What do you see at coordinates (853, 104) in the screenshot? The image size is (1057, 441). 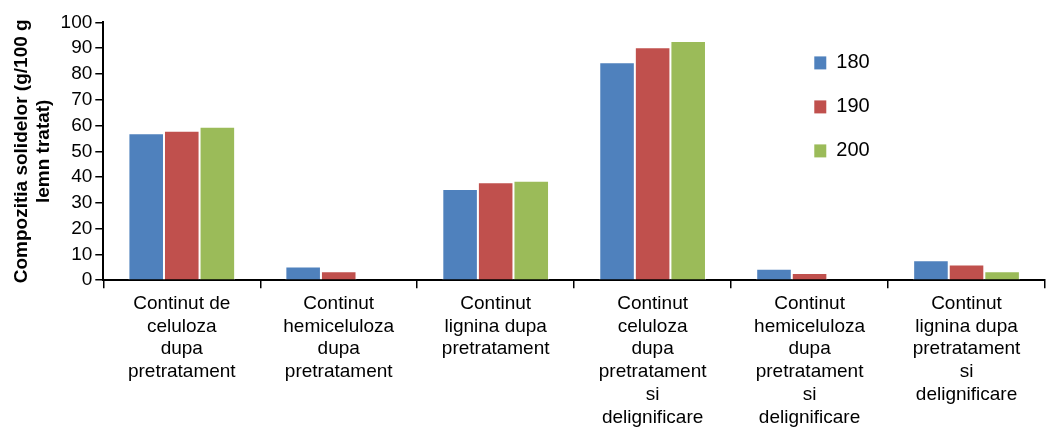 I see `legend-label: 190` at bounding box center [853, 104].